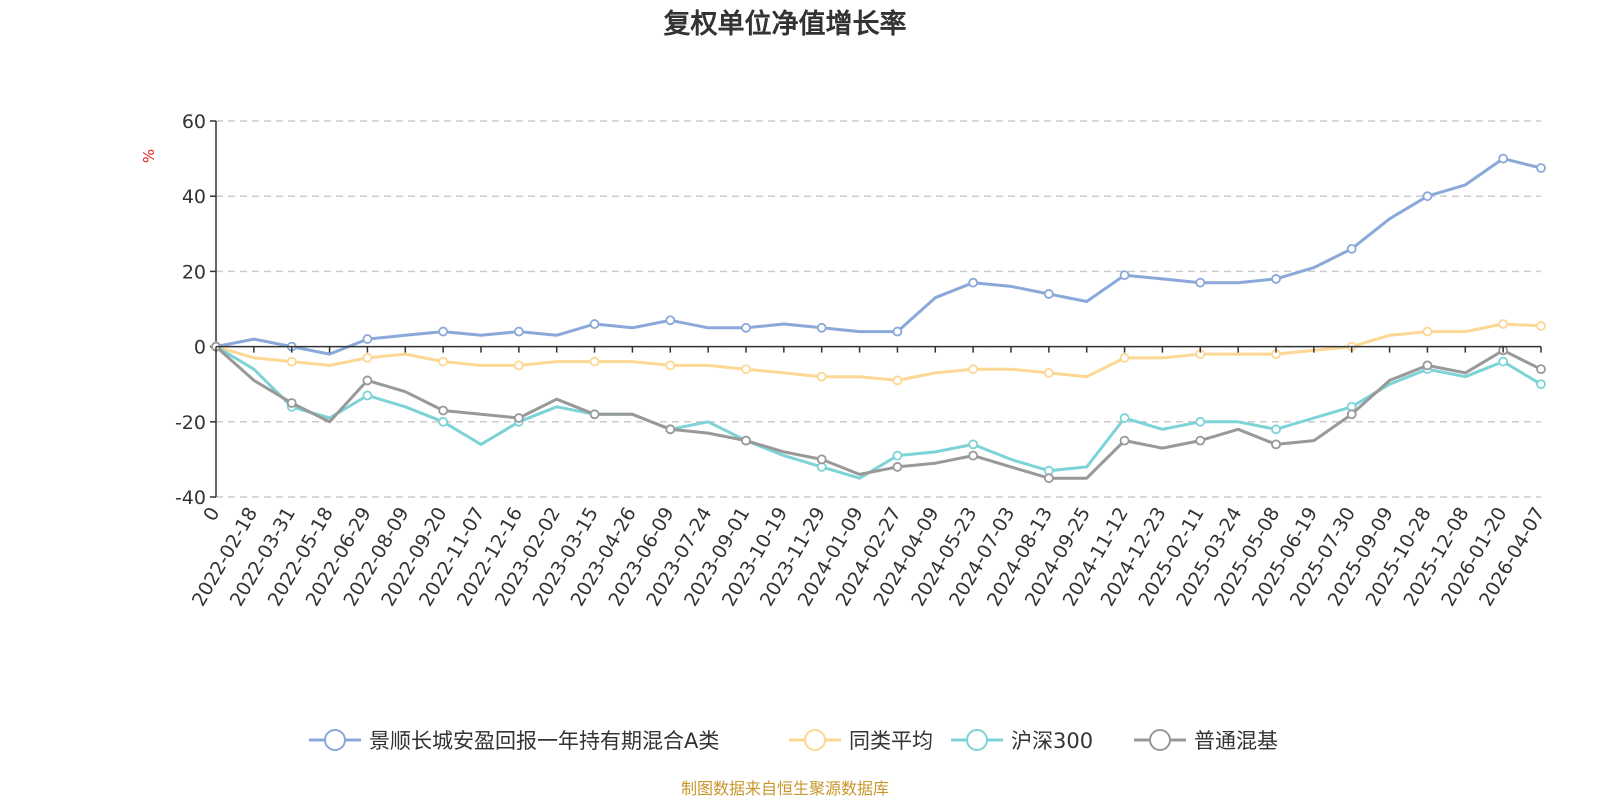 The width and height of the screenshot is (1600, 800). Describe the element at coordinates (149, 156) in the screenshot. I see `y-axis-unit: %` at that location.